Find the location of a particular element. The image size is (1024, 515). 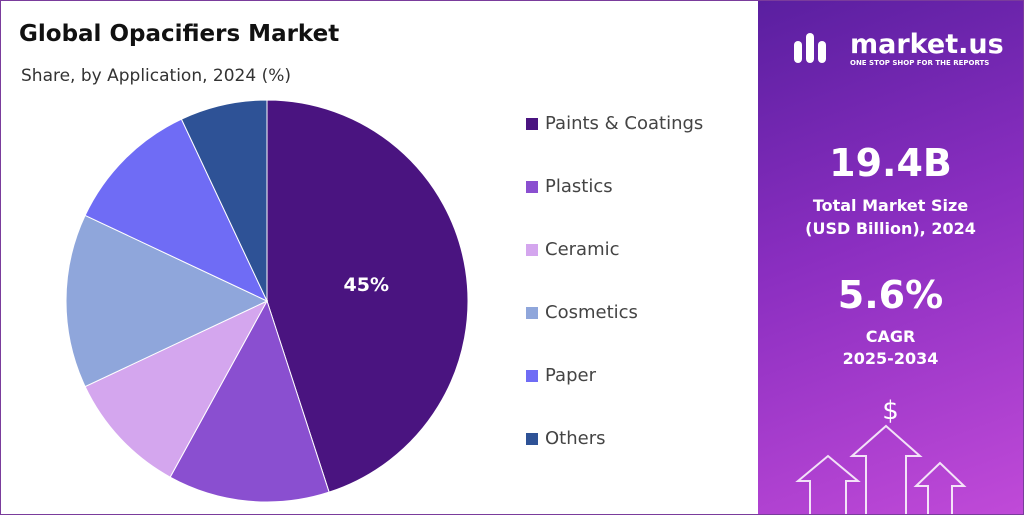

legend-label: Cosmetics is located at coordinates (591, 312).